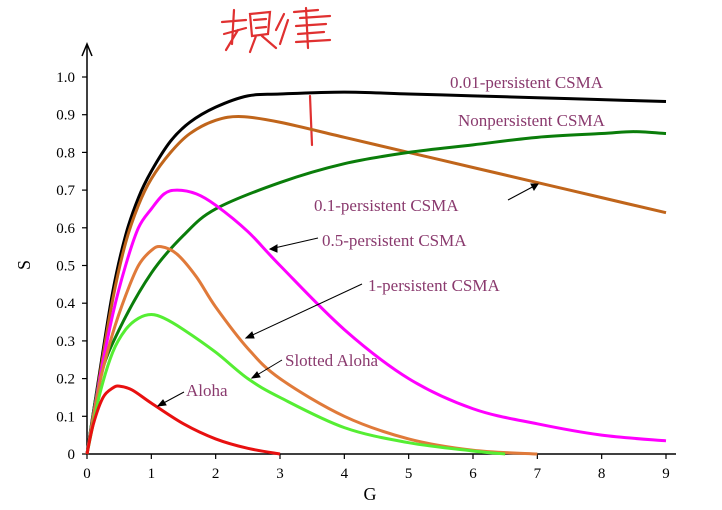 The image size is (722, 510). Describe the element at coordinates (65, 342) in the screenshot. I see `y-tick-label: 0.3` at that location.